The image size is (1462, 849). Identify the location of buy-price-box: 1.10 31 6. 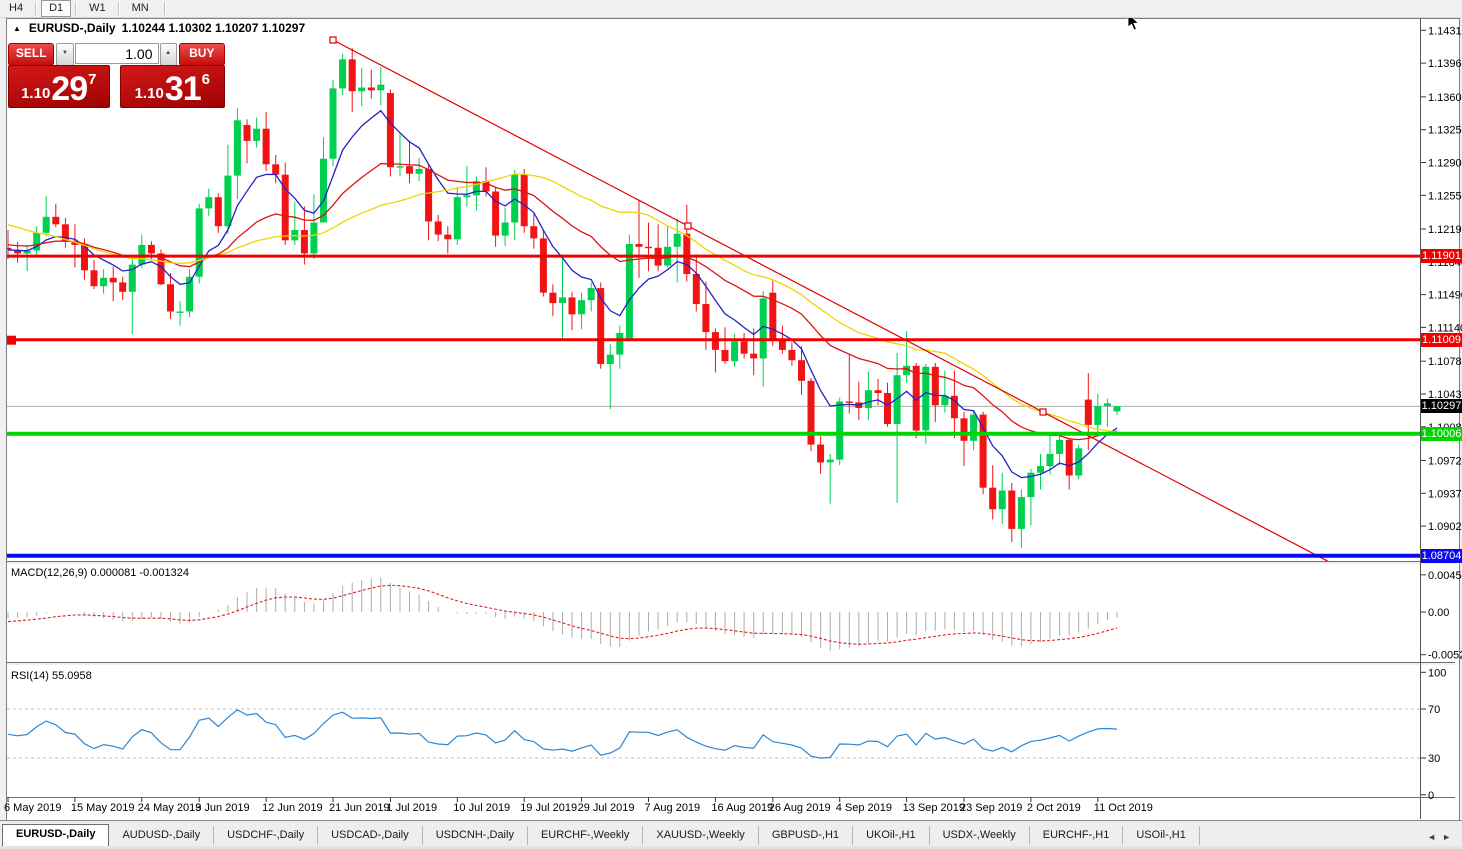
(172, 86).